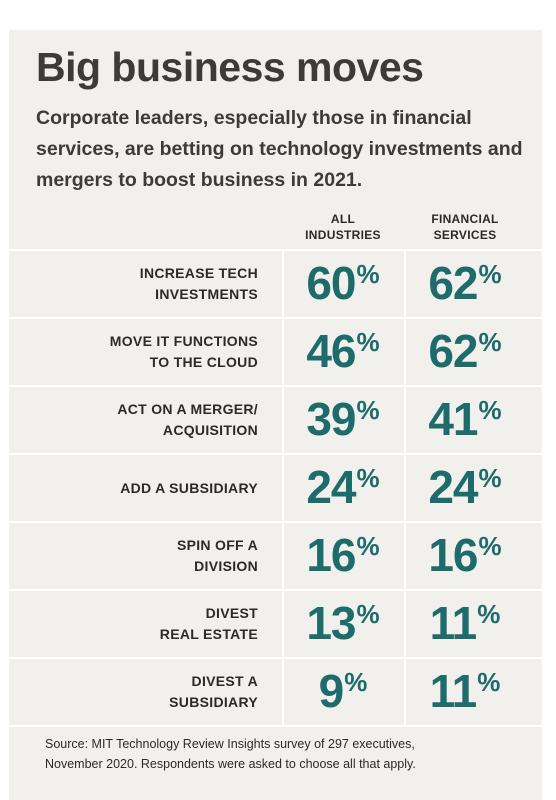 This screenshot has height=800, width=556. Describe the element at coordinates (331, 623) in the screenshot. I see `value-label: 13` at that location.